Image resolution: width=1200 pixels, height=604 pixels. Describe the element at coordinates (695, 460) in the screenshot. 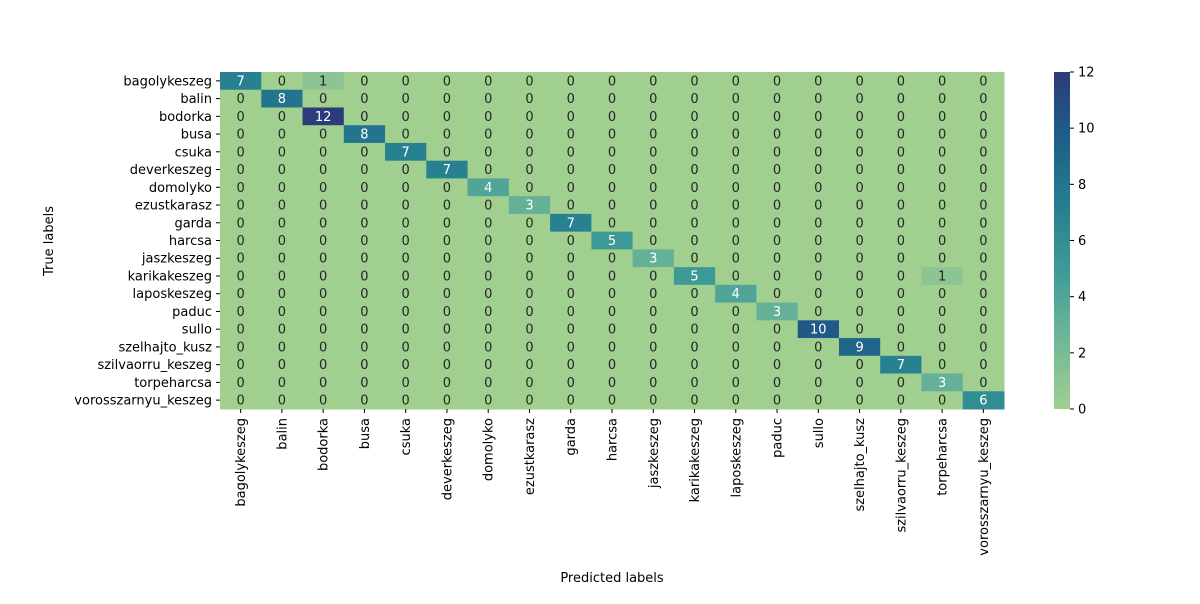

I see `x-tick-label: karikakeszeg` at that location.